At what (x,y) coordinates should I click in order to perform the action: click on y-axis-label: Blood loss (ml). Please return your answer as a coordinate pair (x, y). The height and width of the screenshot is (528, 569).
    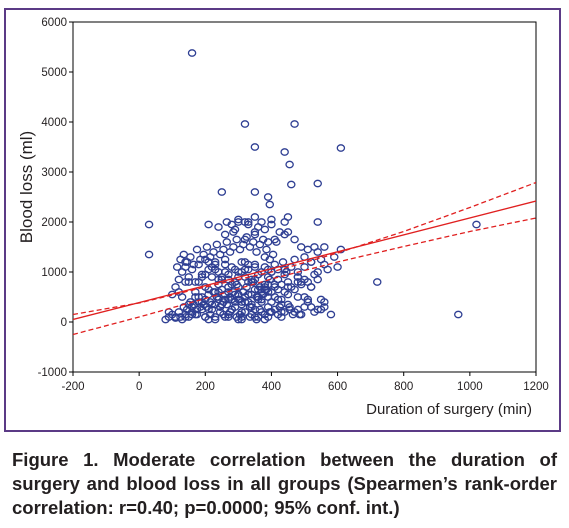
    Looking at the image, I should click on (26, 187).